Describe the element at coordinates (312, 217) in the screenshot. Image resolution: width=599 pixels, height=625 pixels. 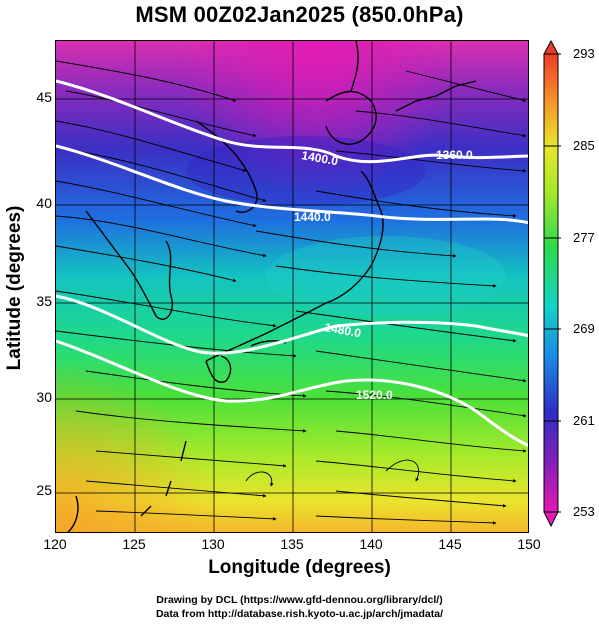
I see `contour-label-1440: 1440.0` at that location.